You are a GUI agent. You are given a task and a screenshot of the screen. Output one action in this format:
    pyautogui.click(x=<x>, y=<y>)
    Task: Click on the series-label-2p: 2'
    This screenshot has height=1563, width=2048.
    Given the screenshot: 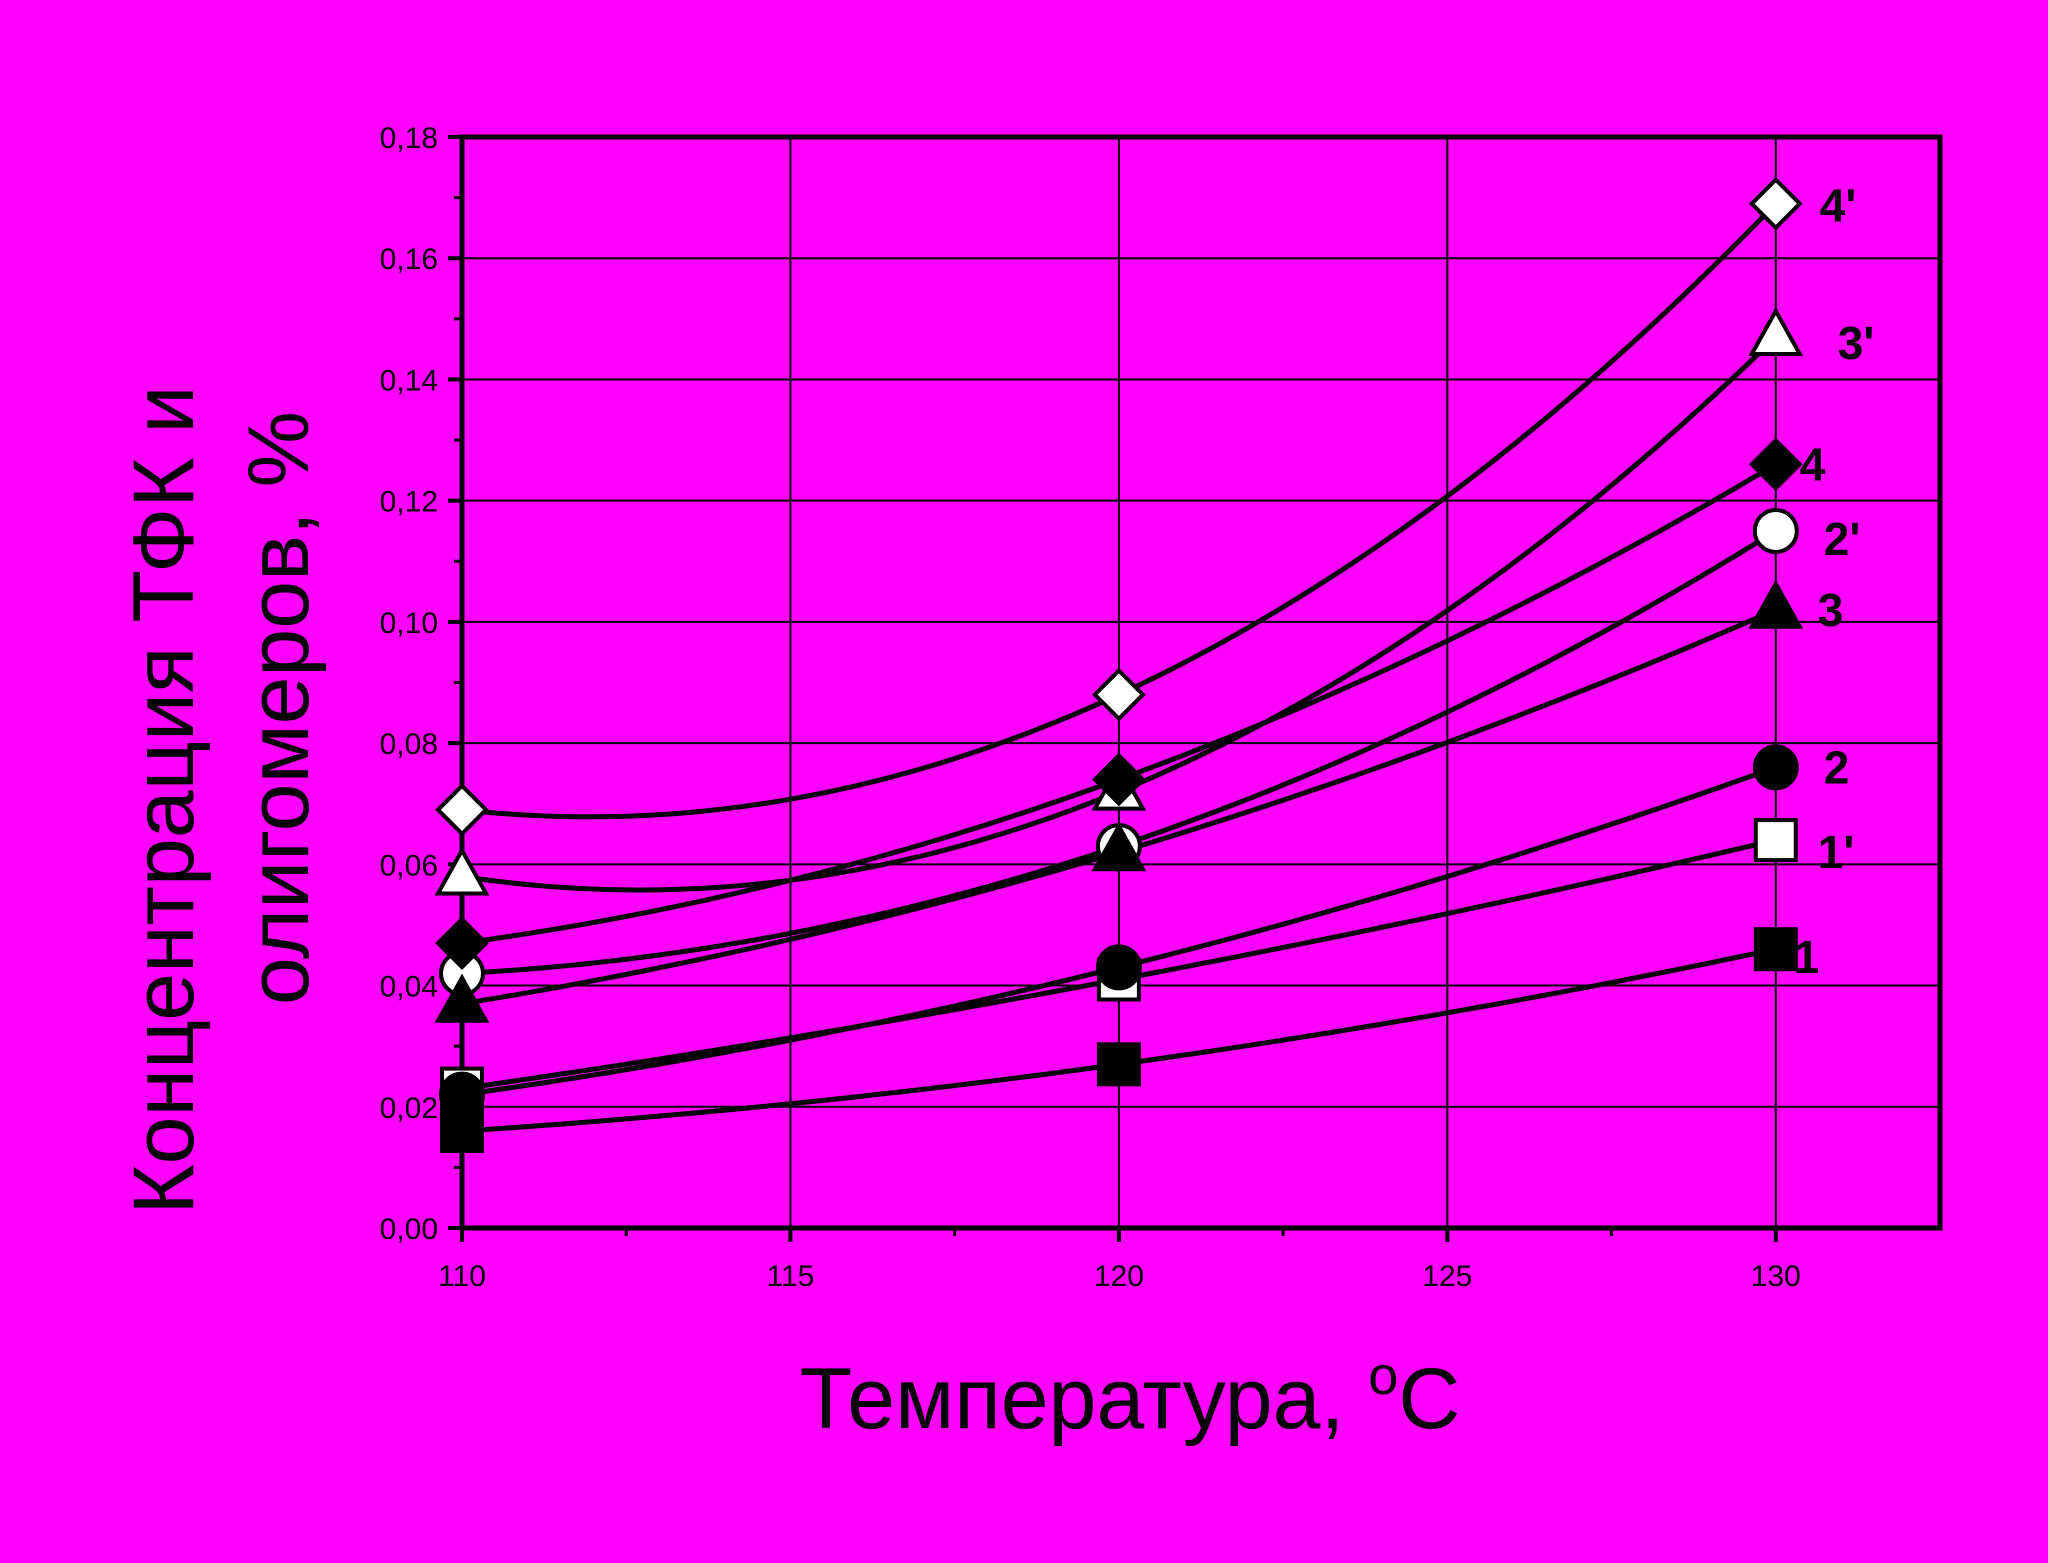 What is the action you would take?
    pyautogui.click(x=1842, y=539)
    